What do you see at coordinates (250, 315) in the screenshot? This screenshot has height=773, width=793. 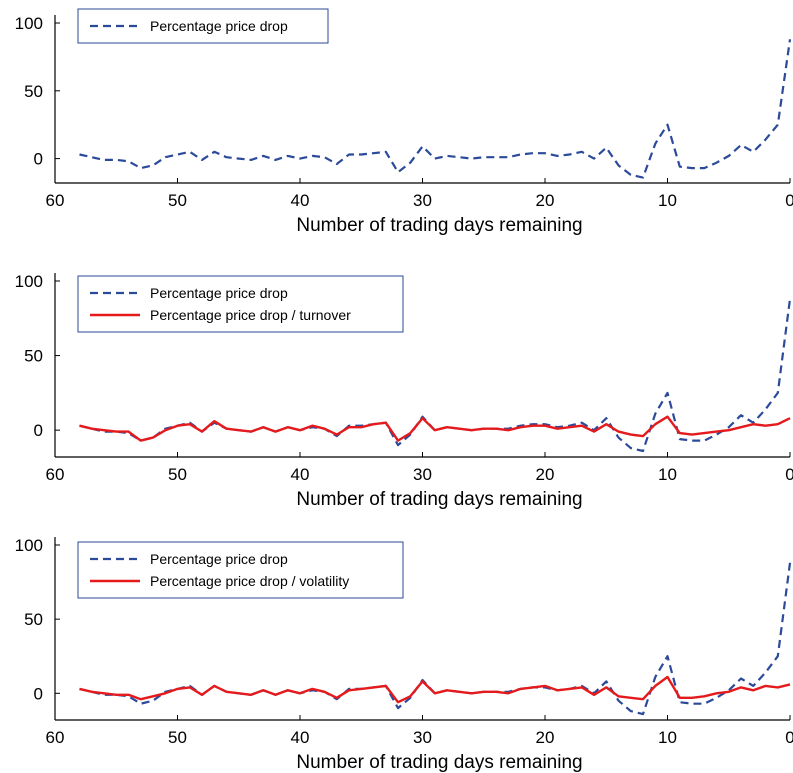 I see `legend-label: Percentage price drop / turnover` at bounding box center [250, 315].